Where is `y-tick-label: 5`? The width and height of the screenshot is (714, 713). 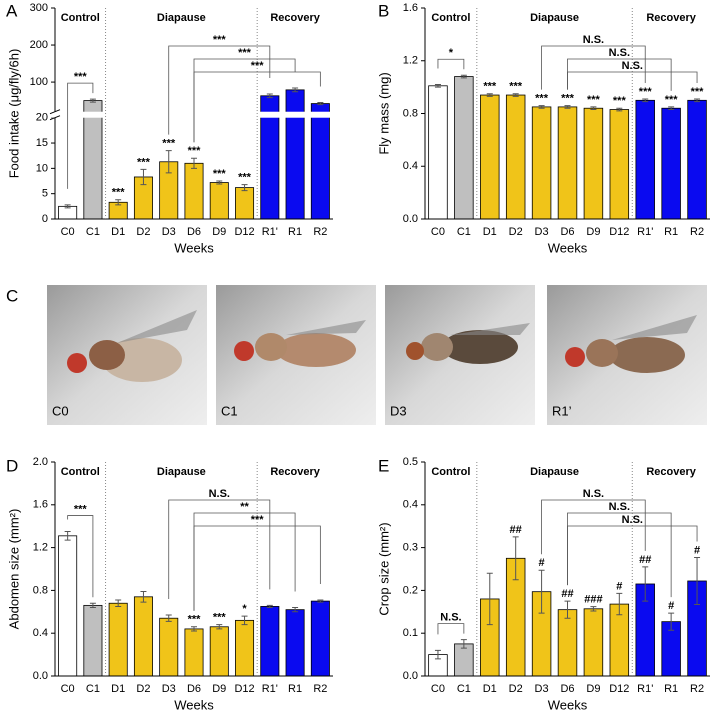
y-tick-label: 5 is located at coordinates (45, 194).